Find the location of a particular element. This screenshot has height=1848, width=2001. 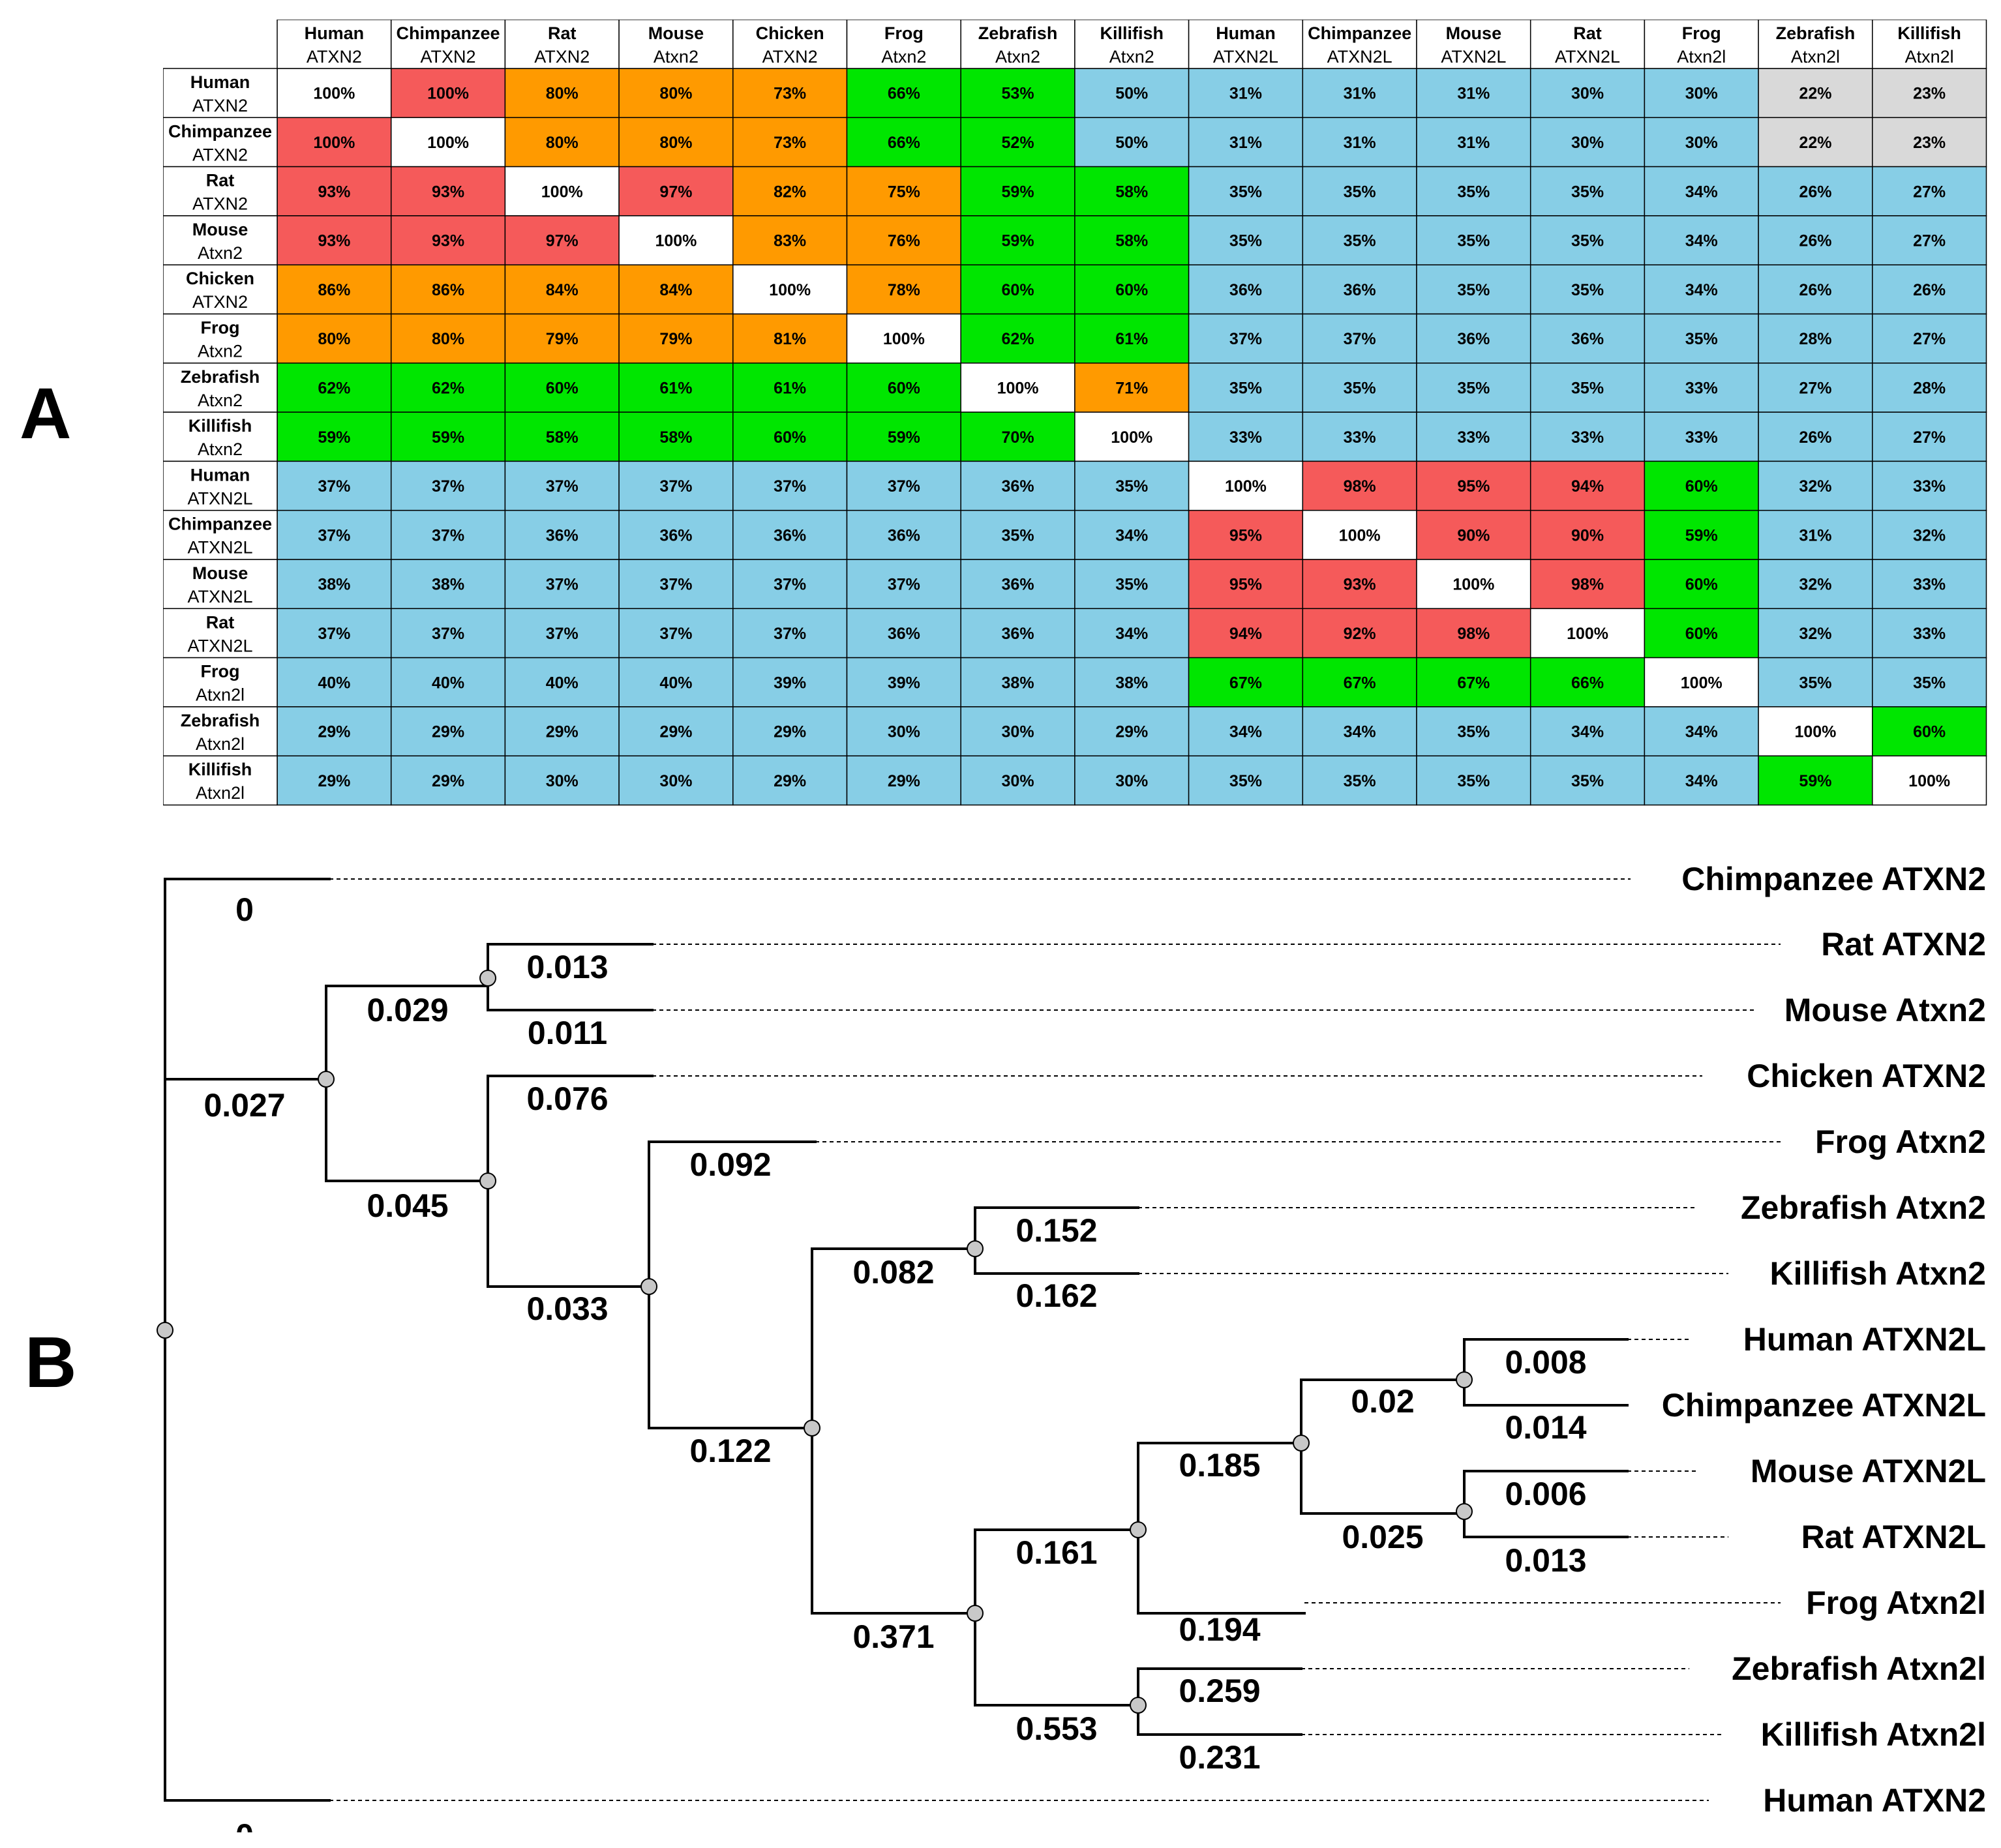

column-header-gene: ATXN2 is located at coordinates (334, 57).